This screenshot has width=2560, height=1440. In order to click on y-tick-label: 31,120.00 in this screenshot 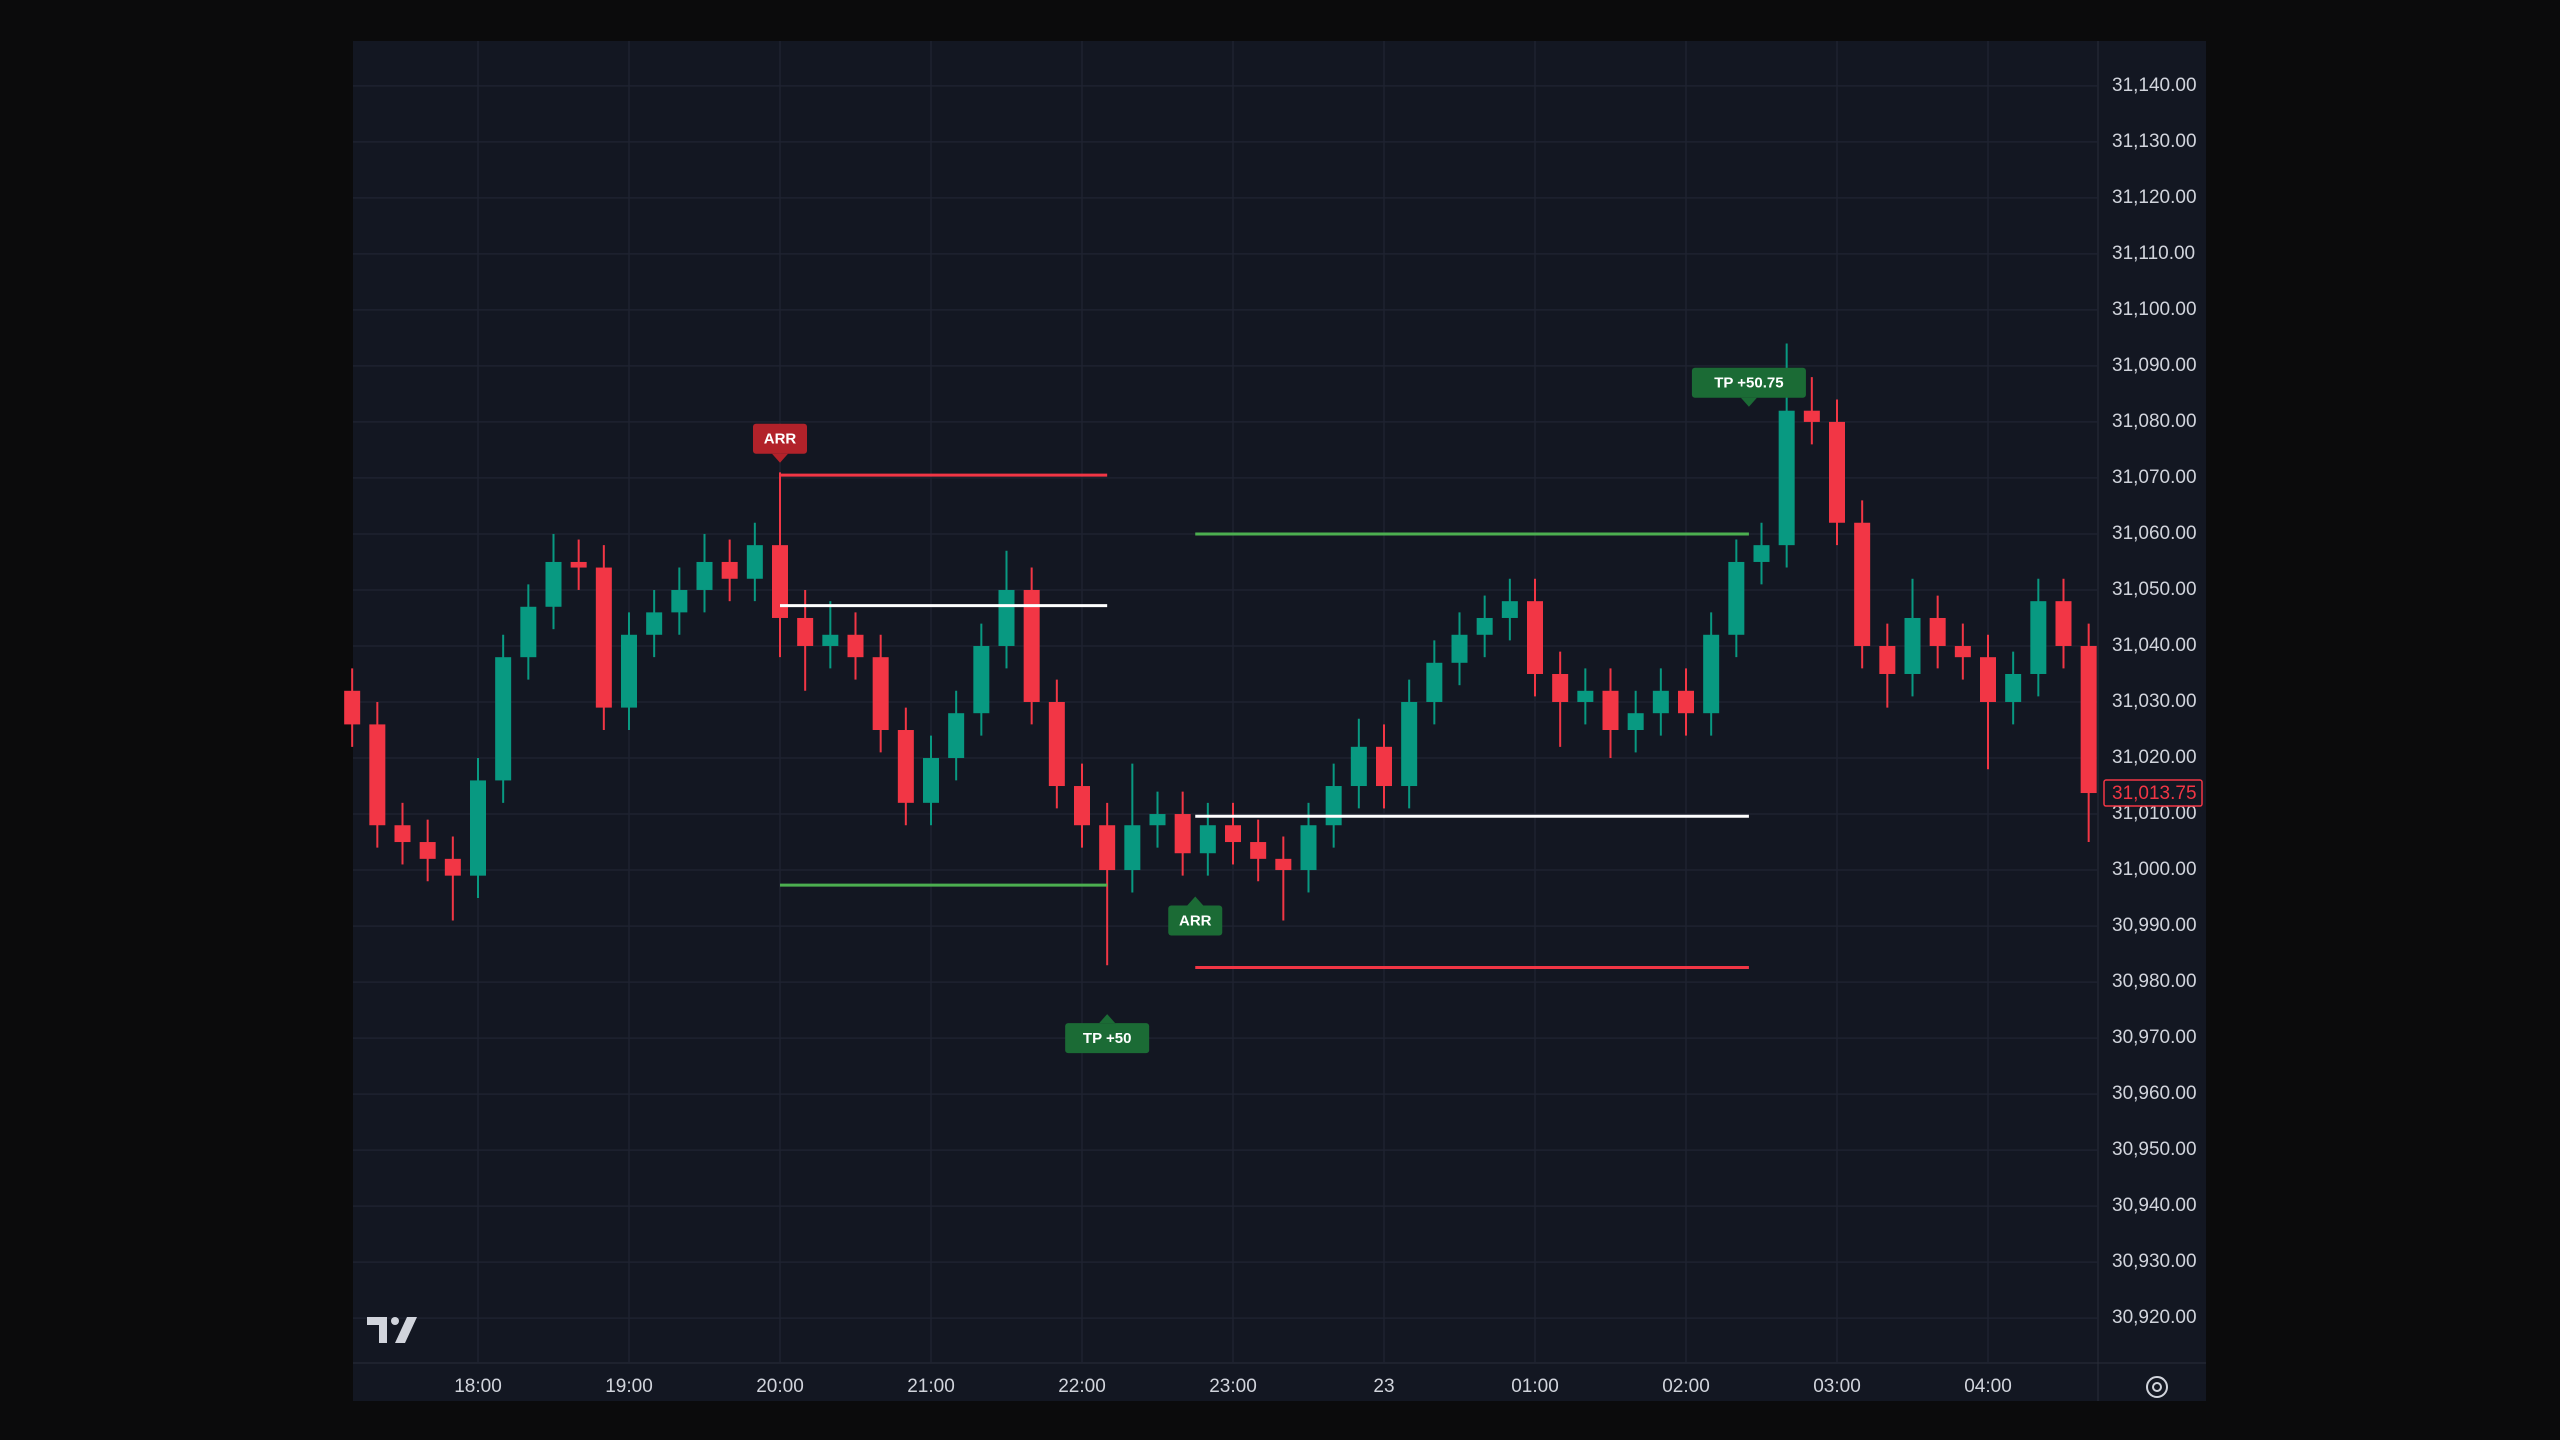, I will do `click(2154, 197)`.